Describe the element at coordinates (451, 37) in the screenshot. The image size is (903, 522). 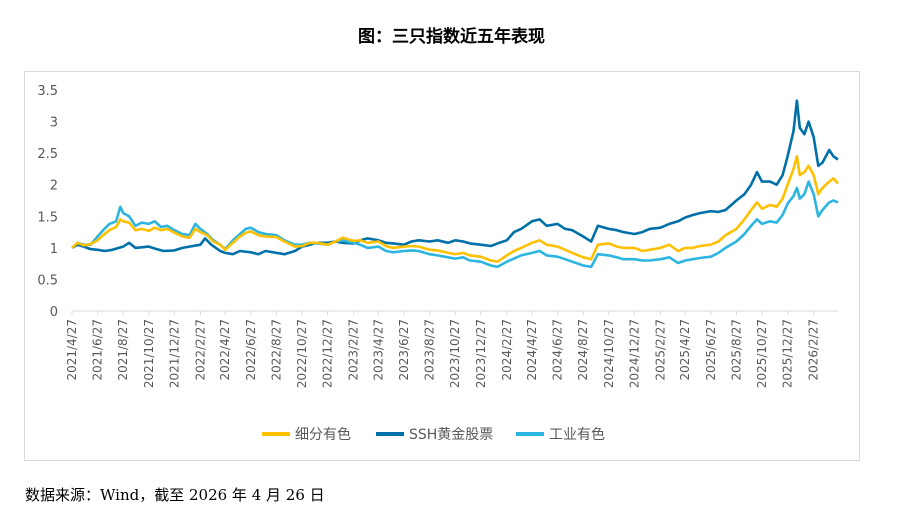
I see `chart-title: 图：三只指数近五年表现` at that location.